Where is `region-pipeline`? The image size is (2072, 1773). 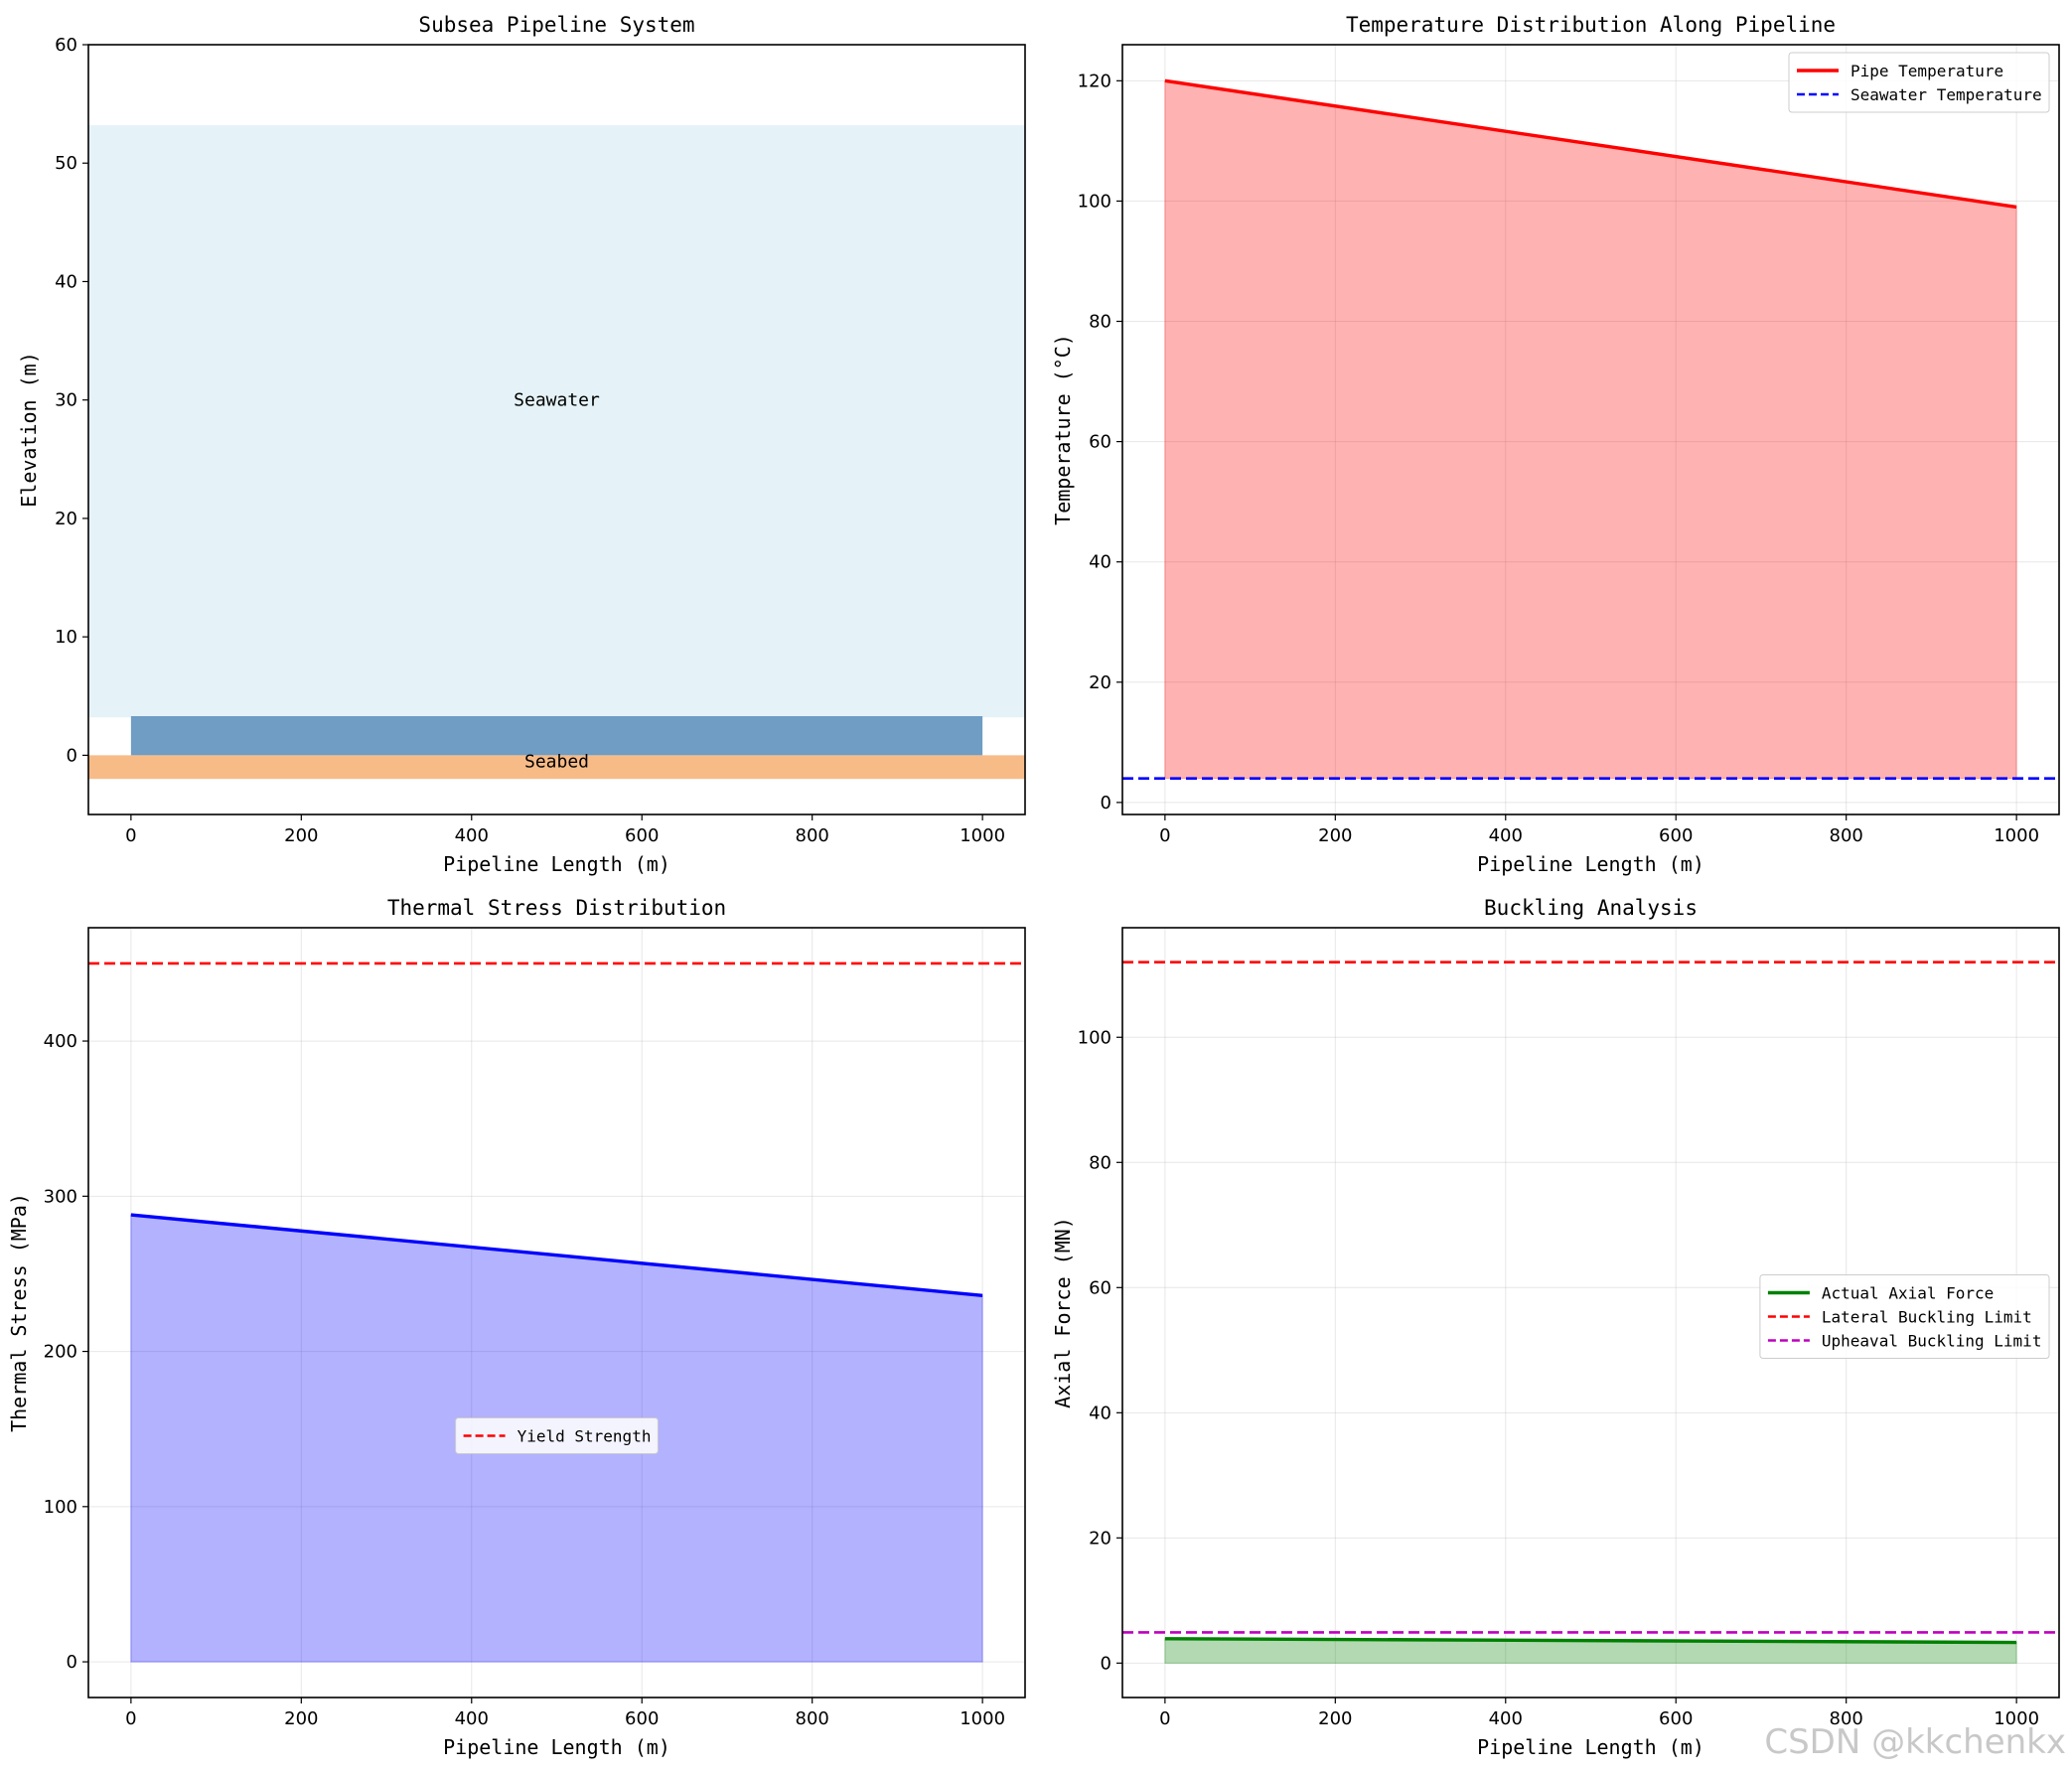
region-pipeline is located at coordinates (557, 736).